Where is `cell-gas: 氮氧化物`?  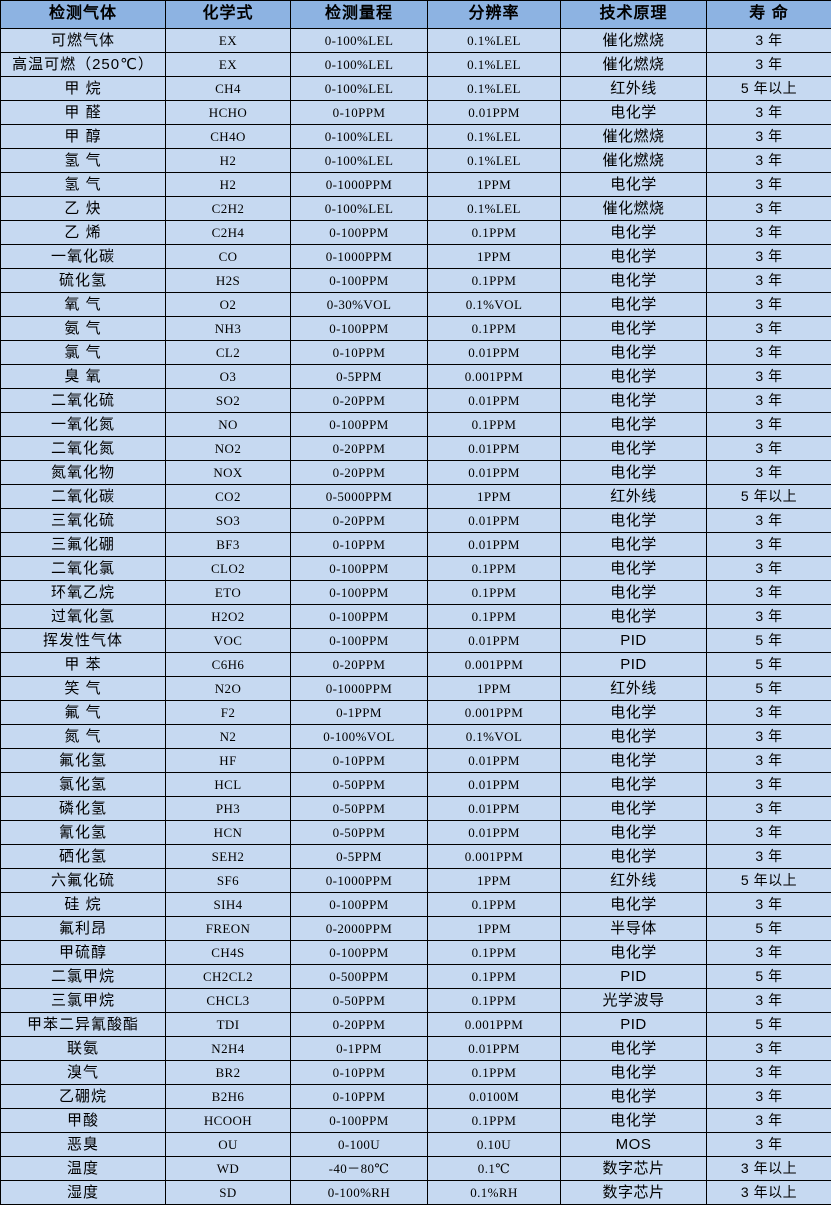
cell-gas: 氮氧化物 is located at coordinates (83, 473).